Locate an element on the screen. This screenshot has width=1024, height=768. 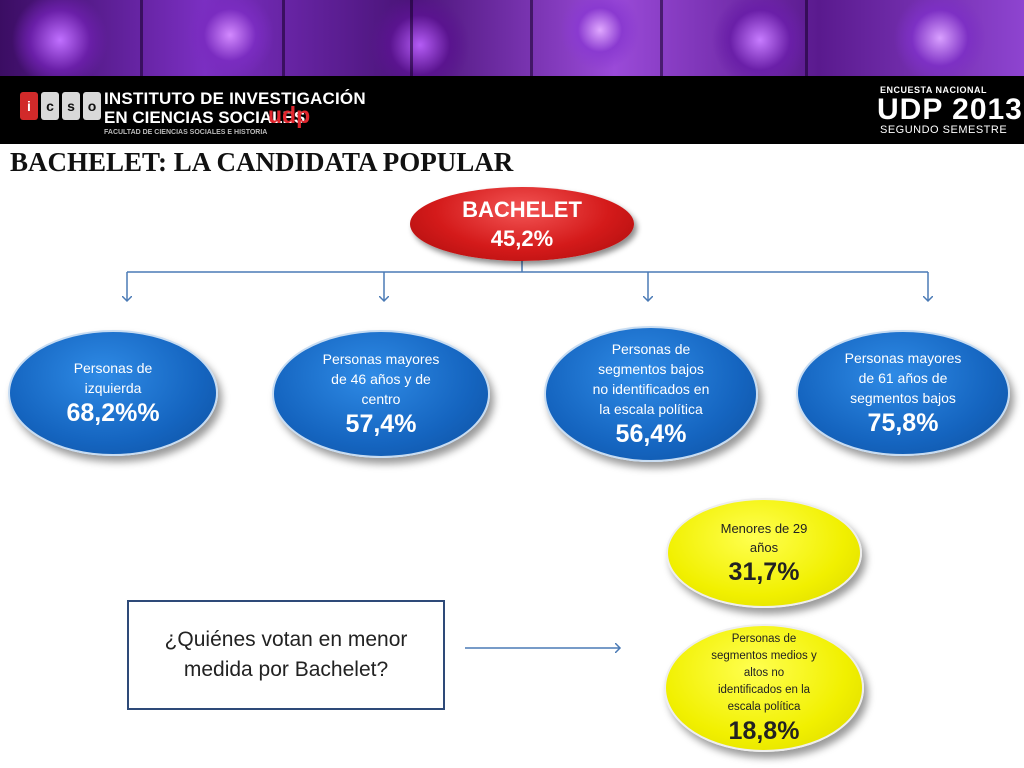
segment-value: 75,8% is located at coordinates (903, 423).